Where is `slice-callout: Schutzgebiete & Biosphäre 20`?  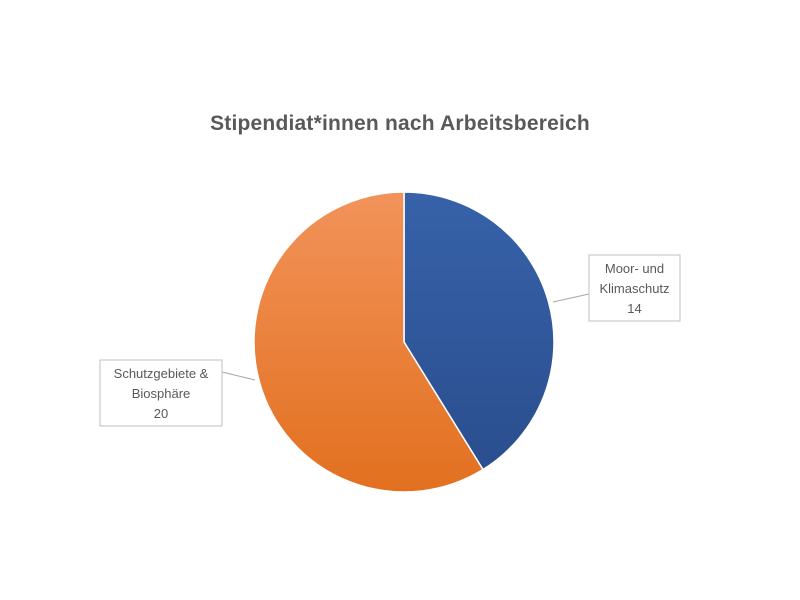 slice-callout: Schutzgebiete & Biosphäre 20 is located at coordinates (177, 393).